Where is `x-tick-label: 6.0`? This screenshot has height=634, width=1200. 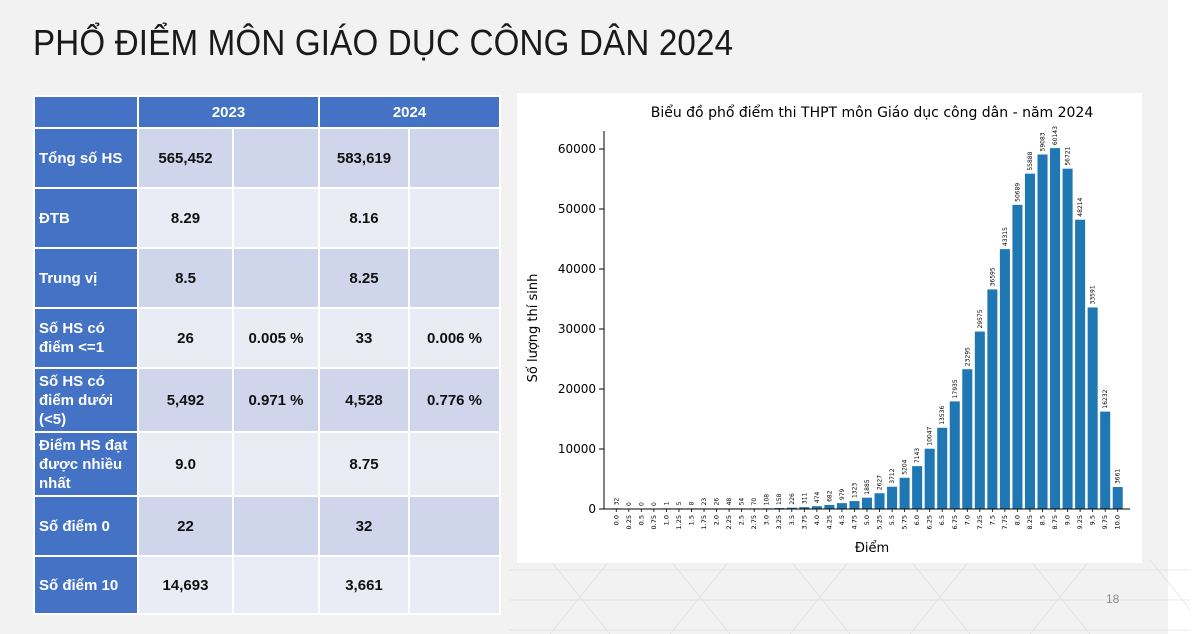 x-tick-label: 6.0 is located at coordinates (917, 520).